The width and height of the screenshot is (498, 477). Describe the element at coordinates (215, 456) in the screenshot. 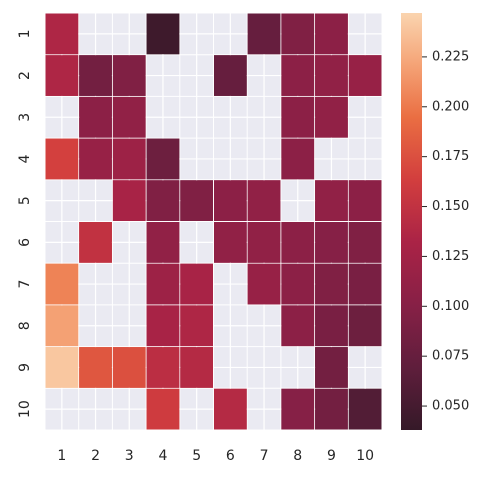

I see `x-axis-ticks: 1 2 3 4 5 6 7 8 9 10` at that location.